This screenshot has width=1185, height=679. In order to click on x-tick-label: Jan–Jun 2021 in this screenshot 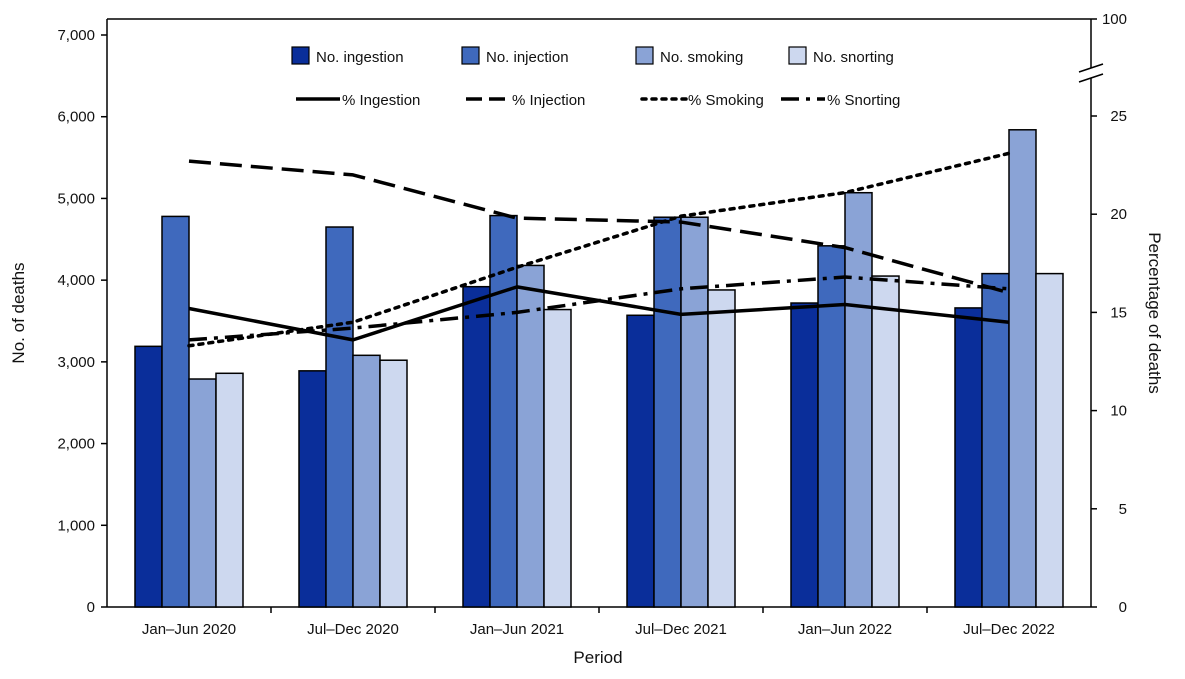, I will do `click(517, 629)`.